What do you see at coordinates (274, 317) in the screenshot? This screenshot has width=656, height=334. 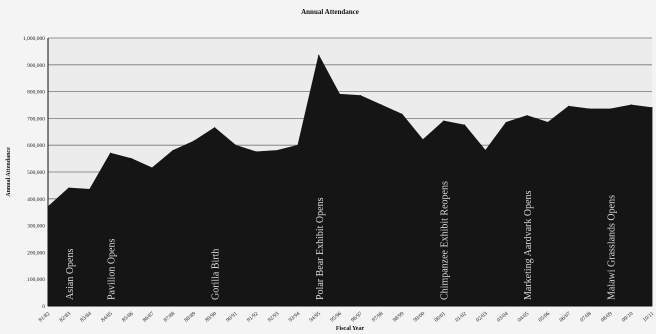 I see `x-tick-label: 92/93` at bounding box center [274, 317].